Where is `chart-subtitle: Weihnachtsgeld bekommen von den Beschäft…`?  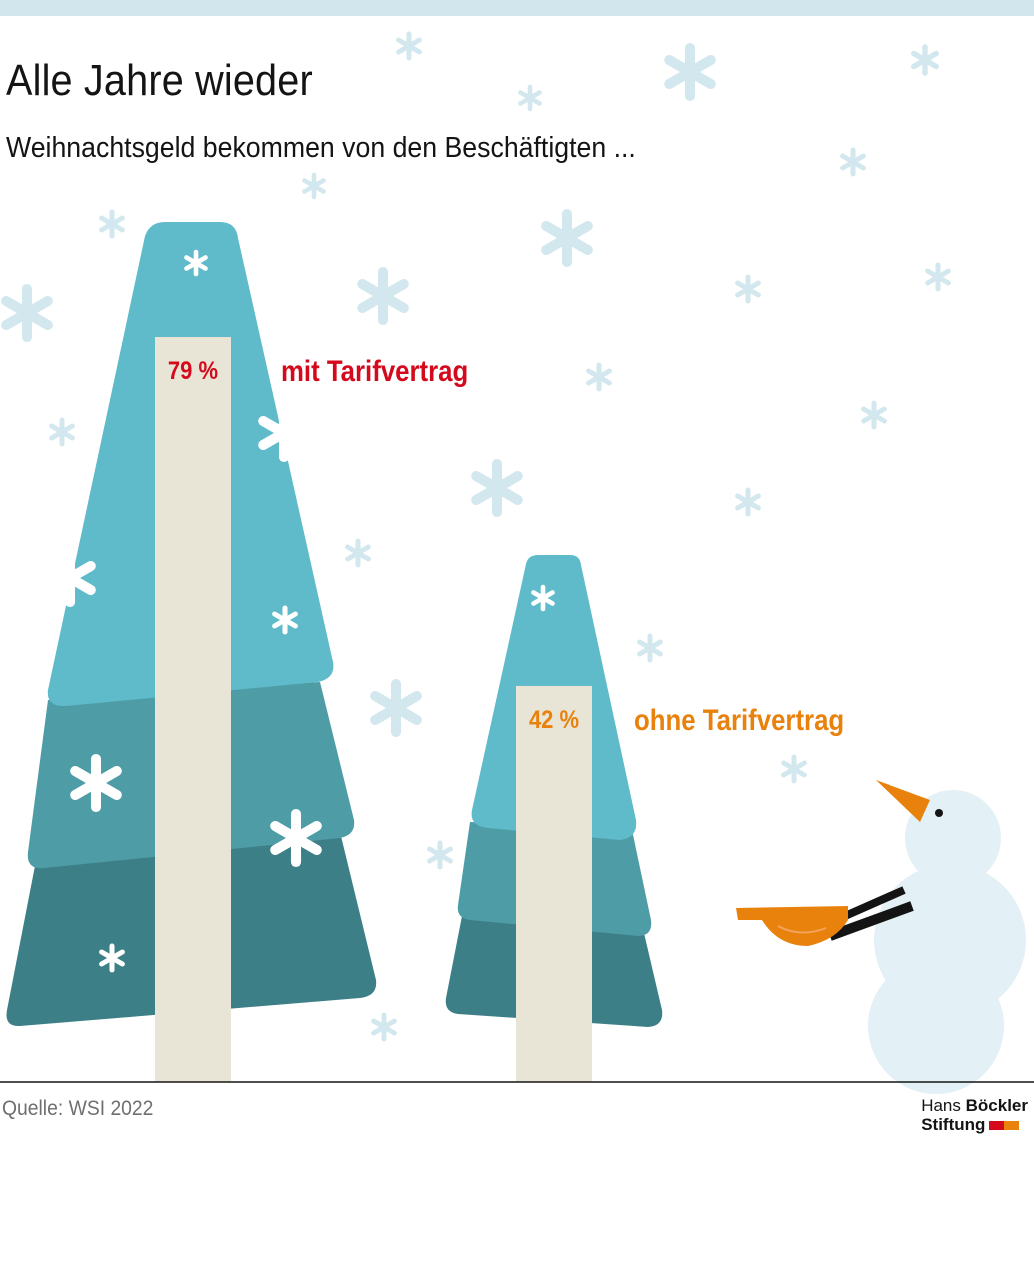 chart-subtitle: Weihnachtsgeld bekommen von den Beschäft… is located at coordinates (321, 148).